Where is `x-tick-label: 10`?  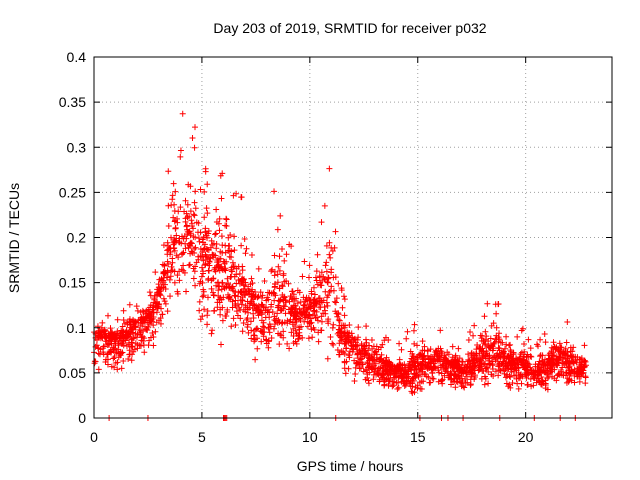
x-tick-label: 10 is located at coordinates (310, 437).